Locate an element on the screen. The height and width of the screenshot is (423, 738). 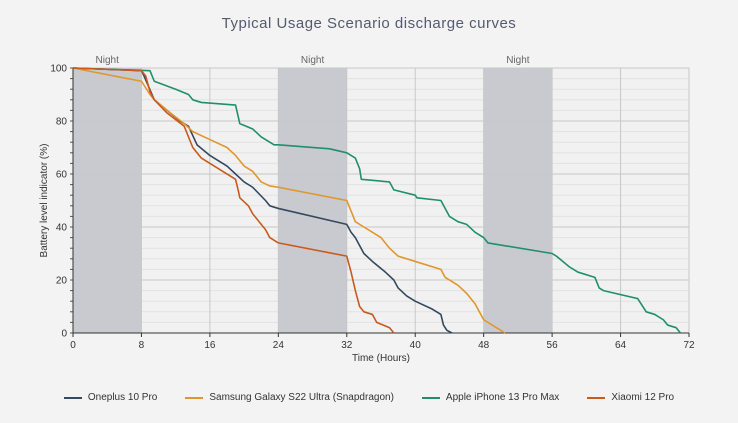
y-tick-label: 40 is located at coordinates (62, 228).